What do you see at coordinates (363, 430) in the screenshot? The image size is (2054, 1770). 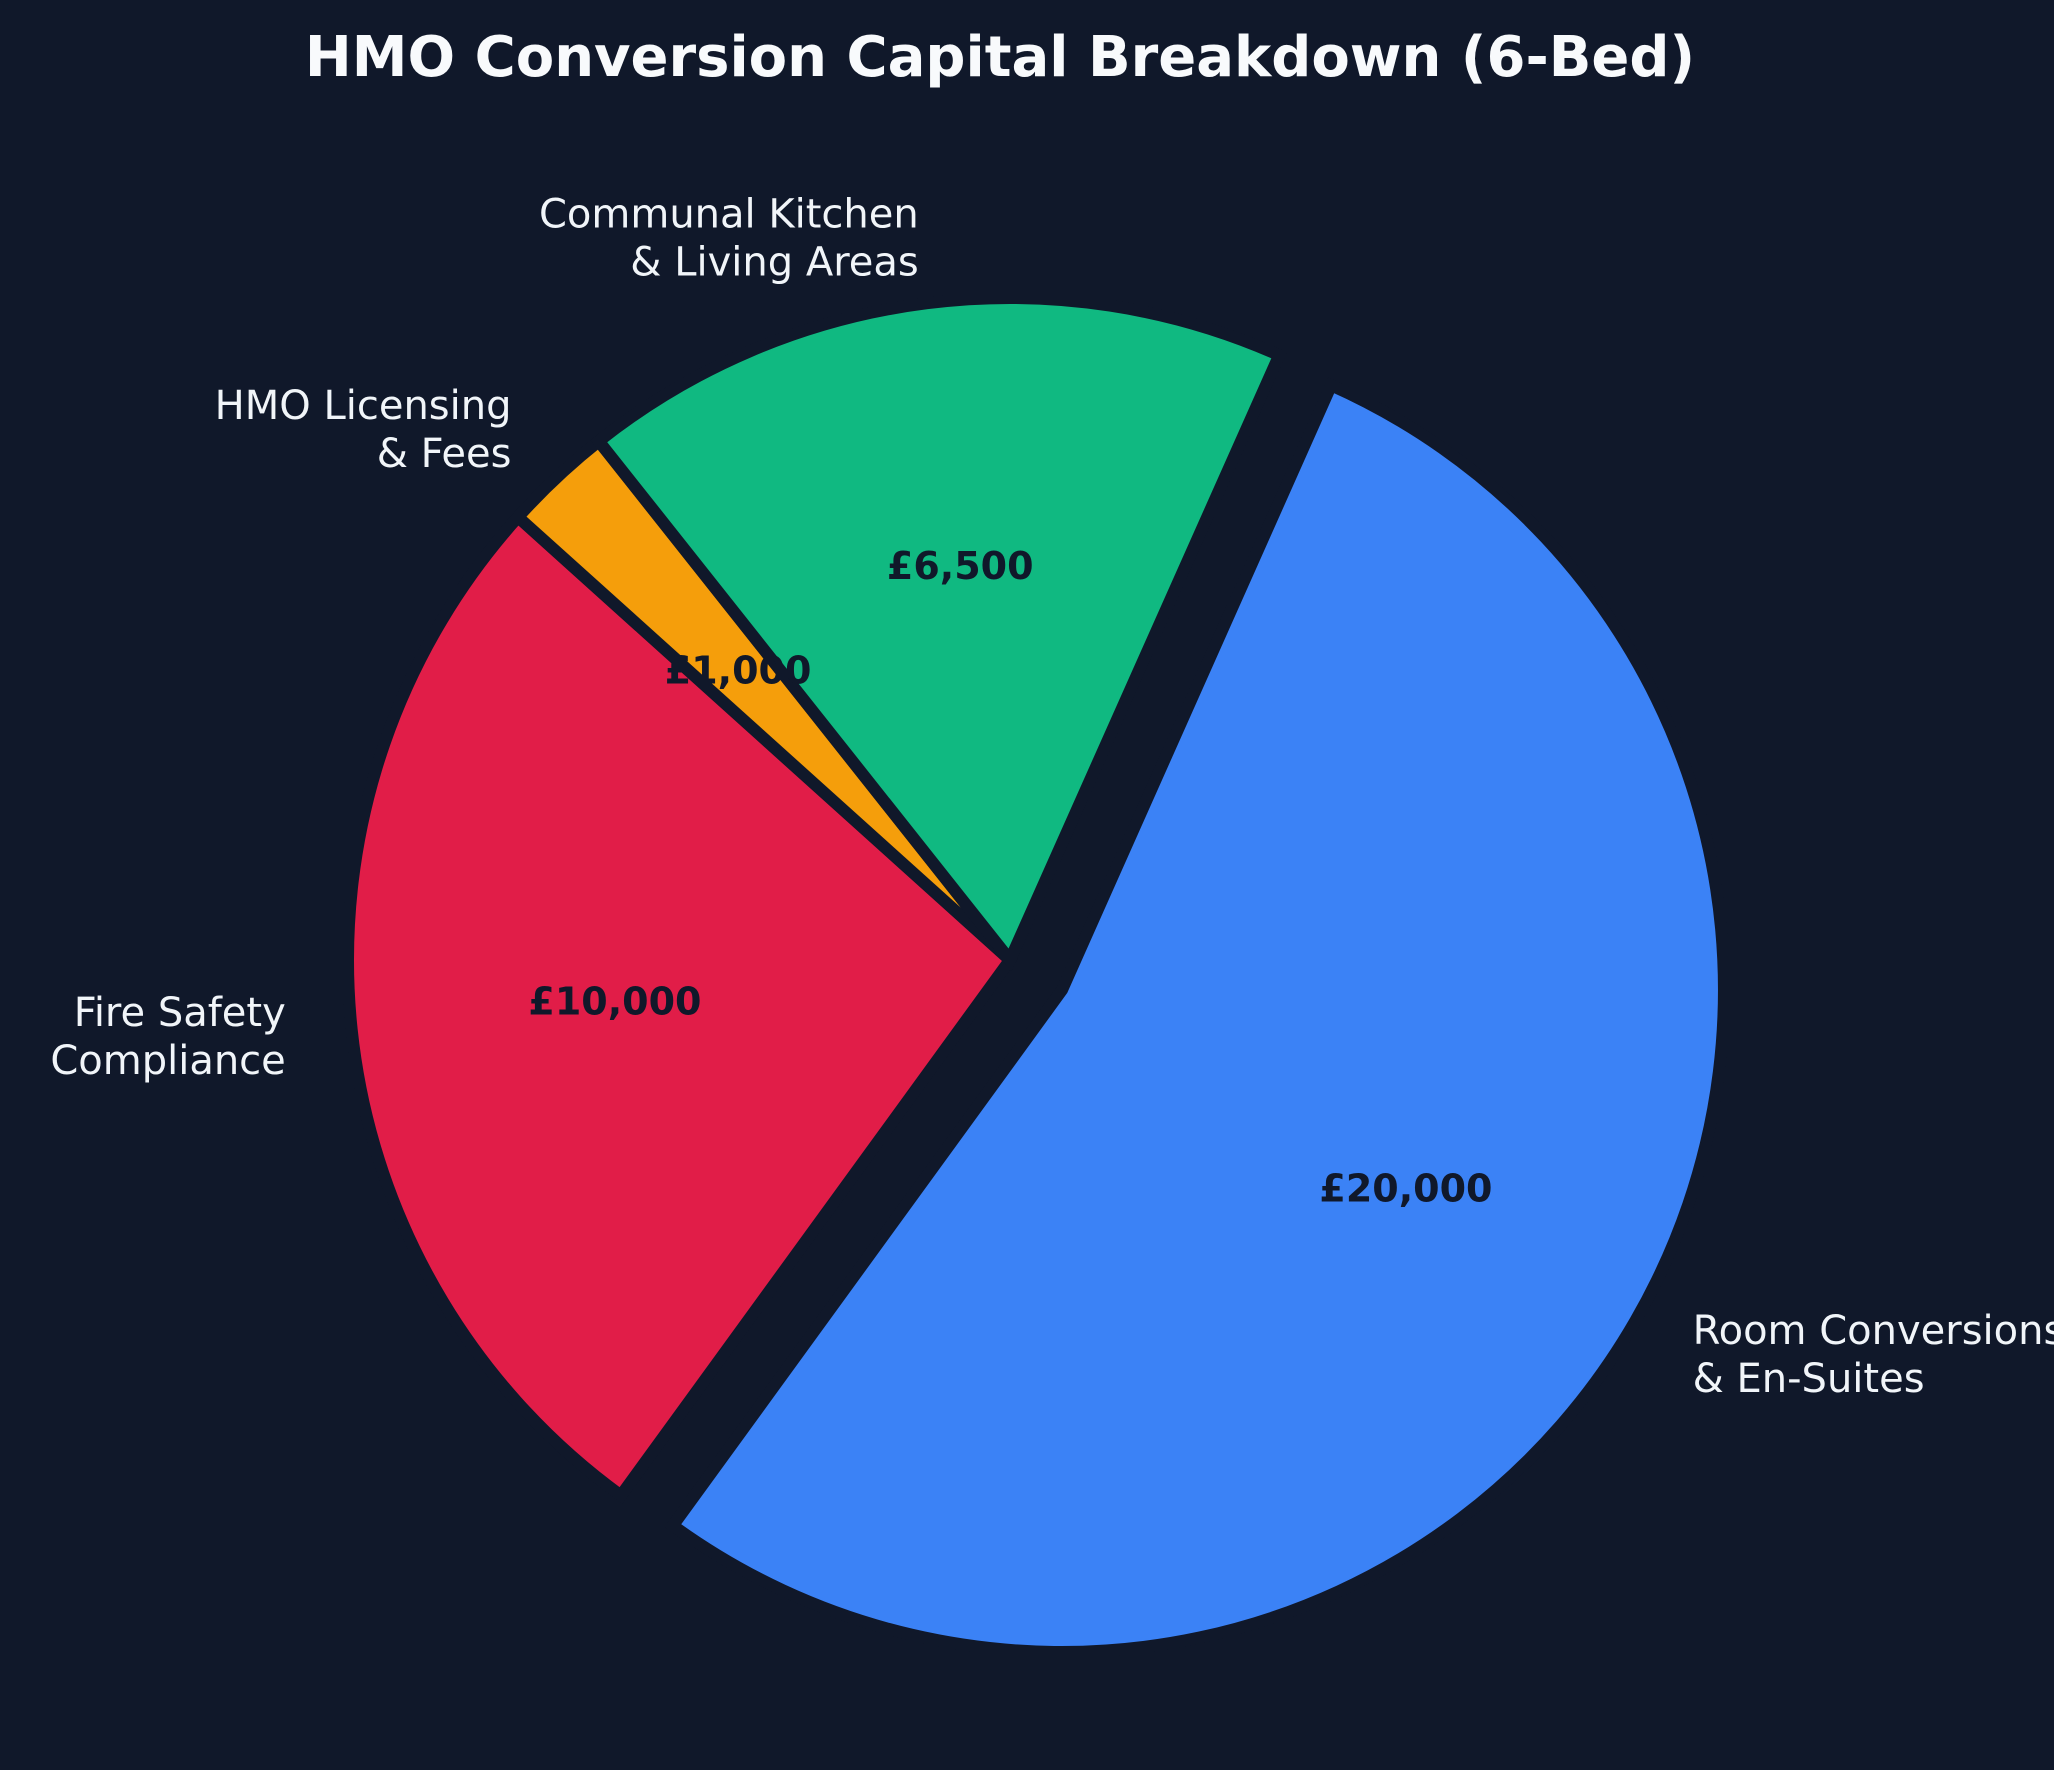 I see `slice-label-hmo-licensing-fees: HMO Licensing & Fees` at bounding box center [363, 430].